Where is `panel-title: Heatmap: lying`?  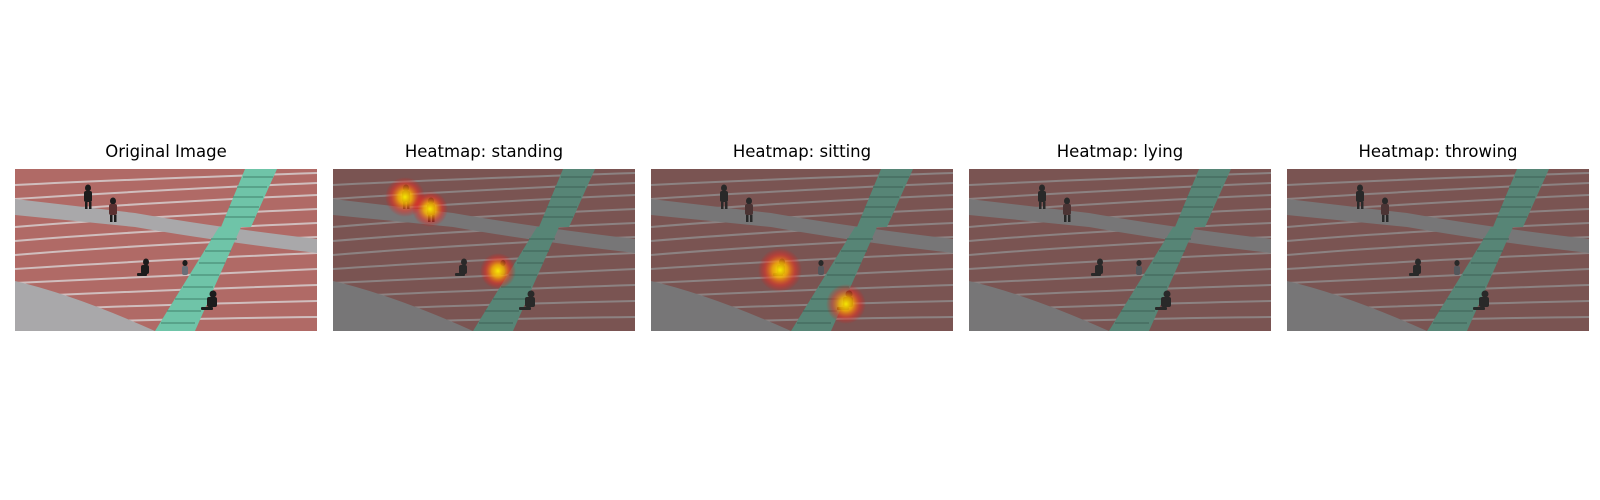 panel-title: Heatmap: lying is located at coordinates (1120, 151).